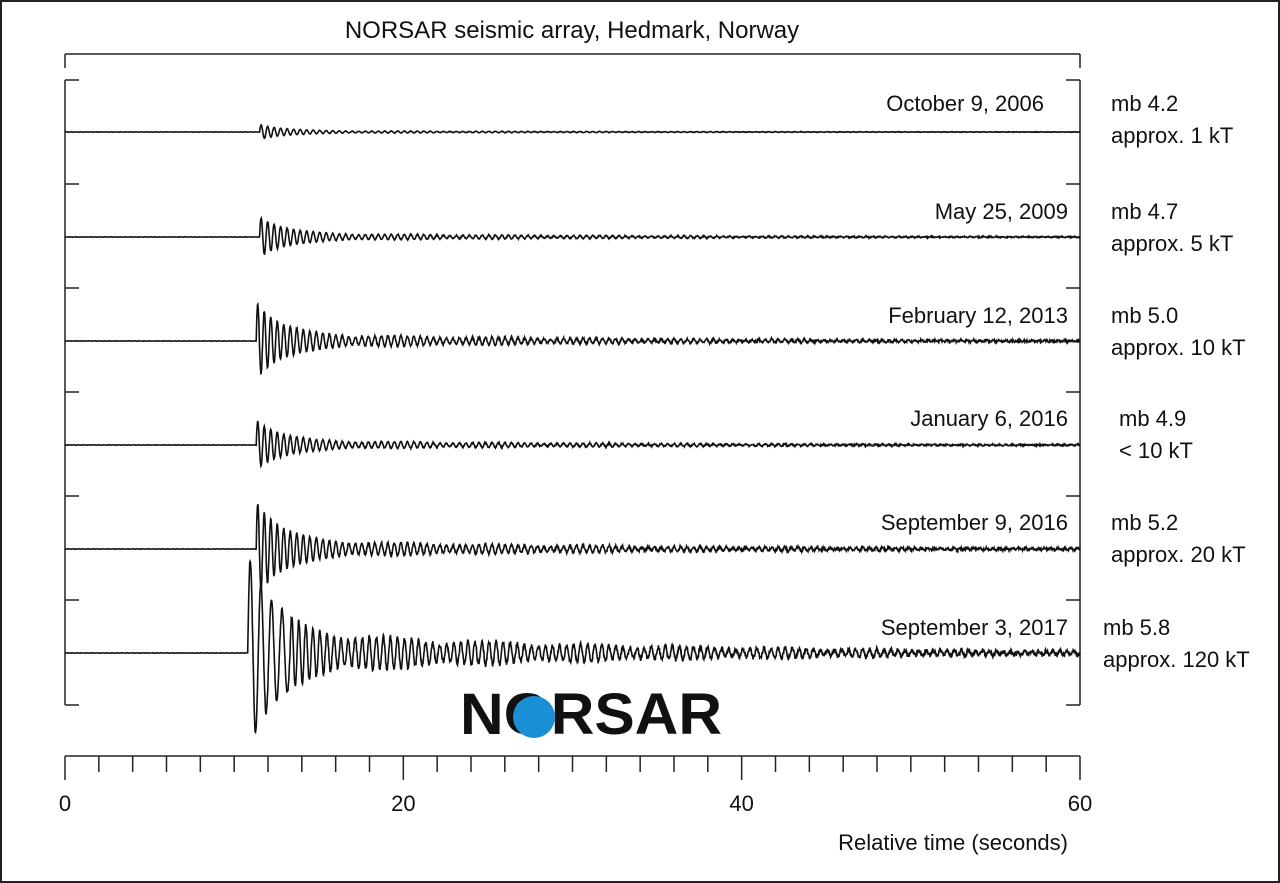 The image size is (1280, 883). What do you see at coordinates (572, 30) in the screenshot?
I see `chart-title: NORSAR seismic array, Hedmark, Norway` at bounding box center [572, 30].